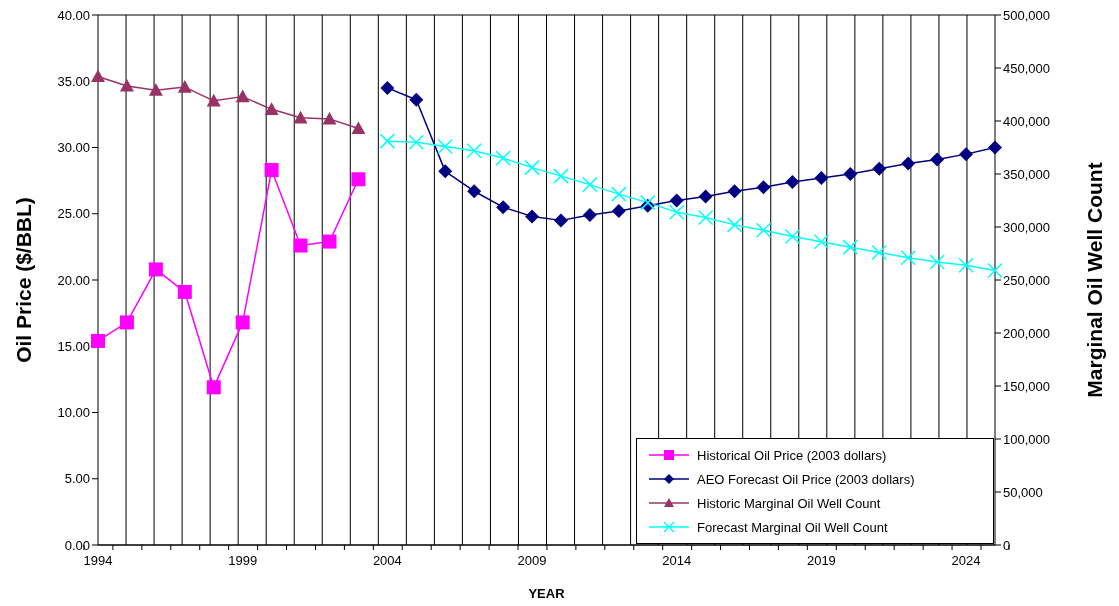 The image size is (1119, 606). What do you see at coordinates (1026, 121) in the screenshot?
I see `y2-tick-label: 400,000` at bounding box center [1026, 121].